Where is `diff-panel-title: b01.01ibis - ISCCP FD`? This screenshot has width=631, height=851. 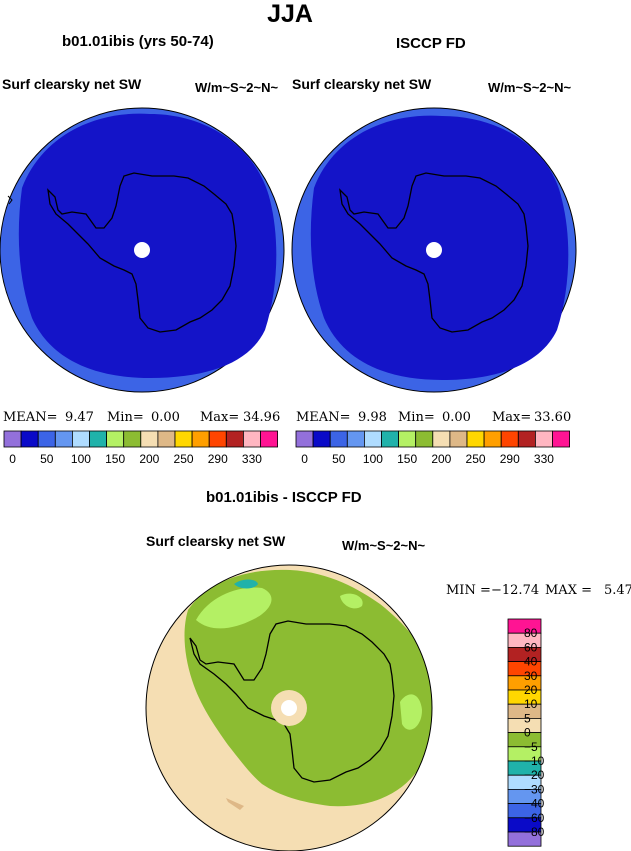 diff-panel-title: b01.01ibis - ISCCP FD is located at coordinates (284, 497).